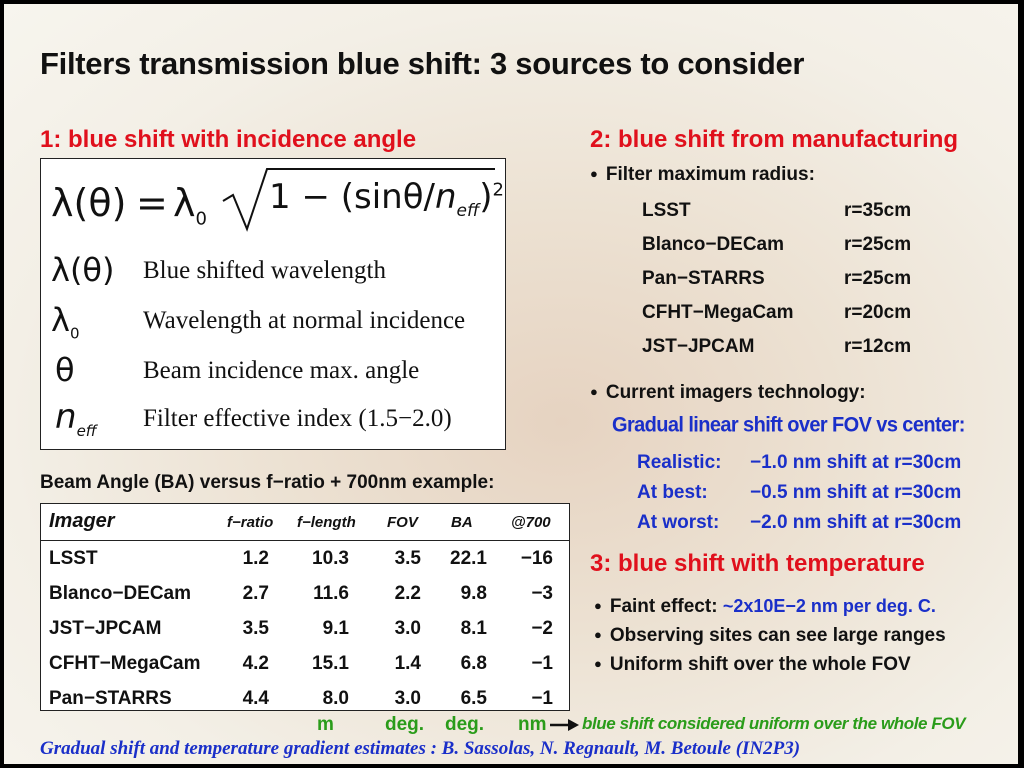 The width and height of the screenshot is (1024, 768). Describe the element at coordinates (326, 522) in the screenshot. I see `table-header-flength: f−length` at that location.